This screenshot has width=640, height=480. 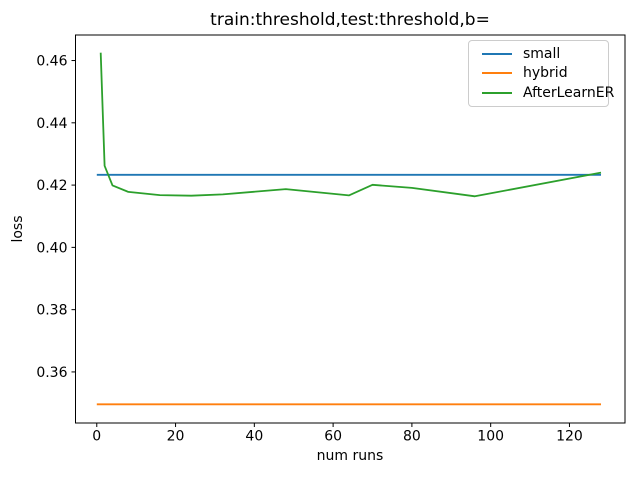 What do you see at coordinates (51, 248) in the screenshot?
I see `y-tick-label: 0.40` at bounding box center [51, 248].